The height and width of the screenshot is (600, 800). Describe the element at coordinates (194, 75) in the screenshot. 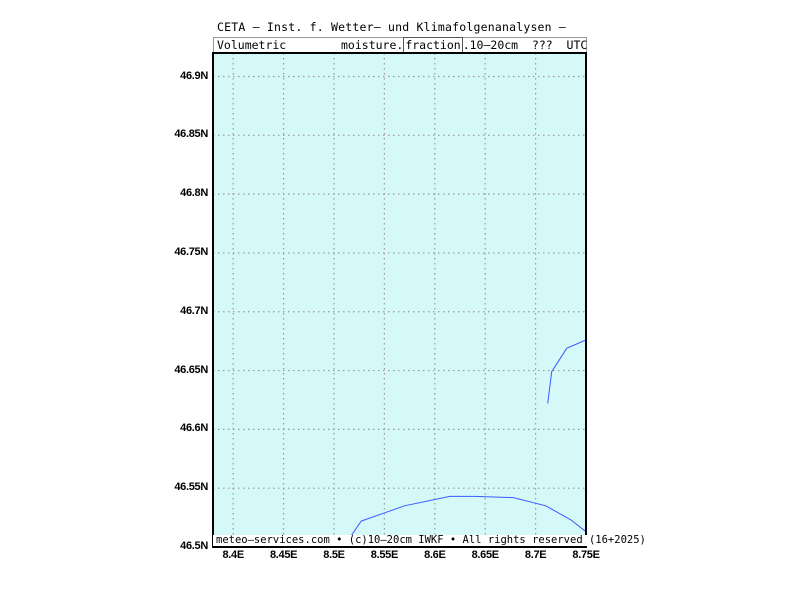

I see `y-tick-label: 46.9N` at that location.